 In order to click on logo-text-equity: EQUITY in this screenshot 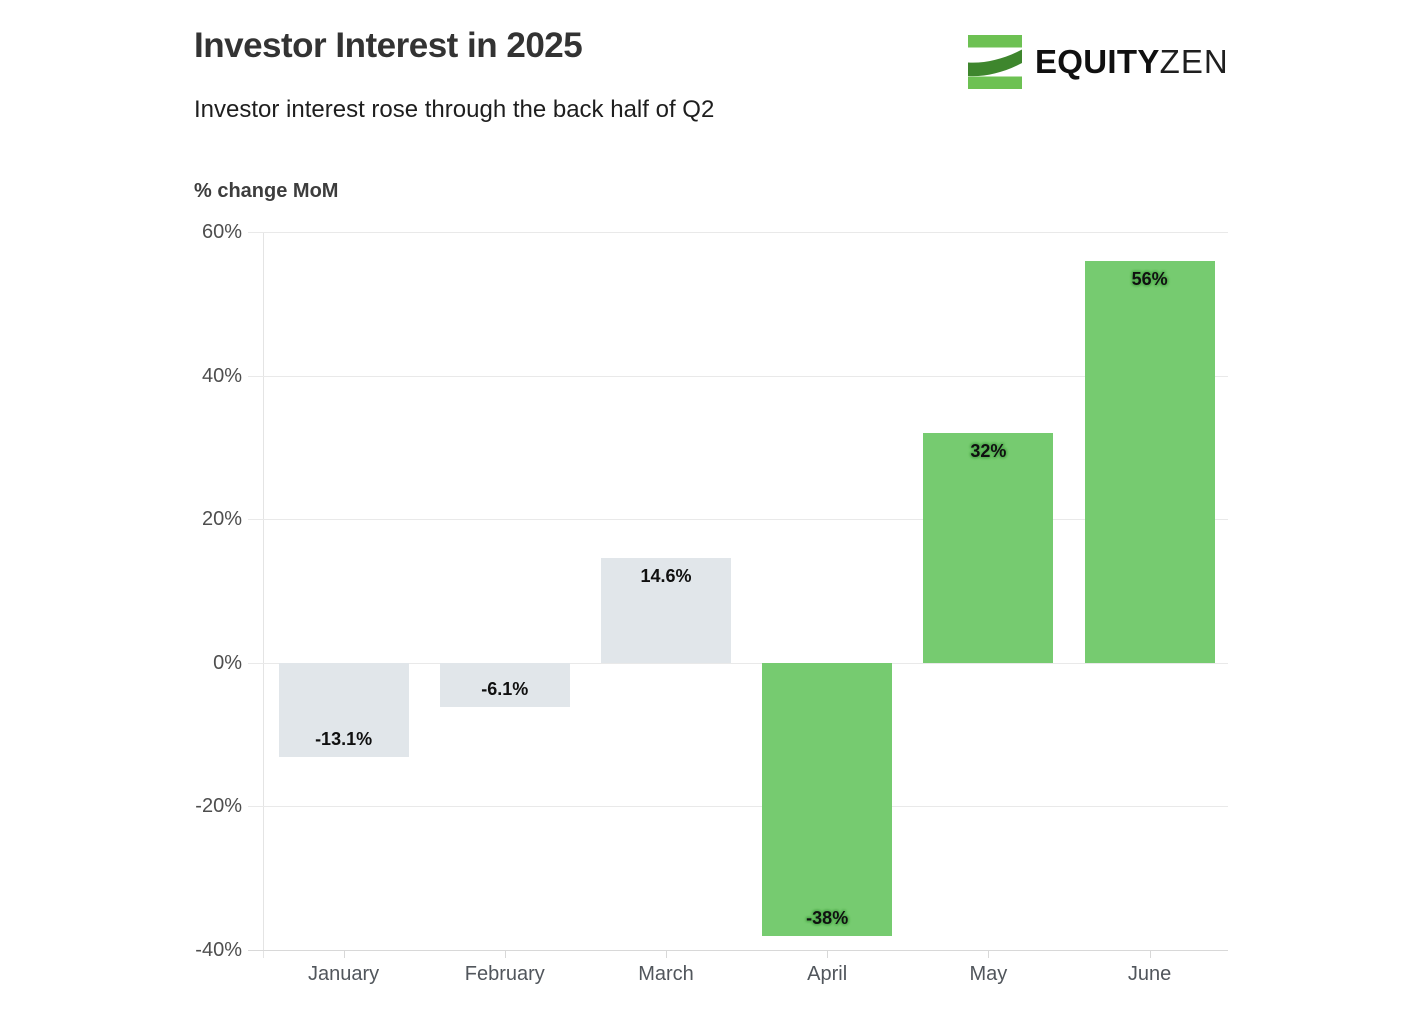, I will do `click(1097, 61)`.